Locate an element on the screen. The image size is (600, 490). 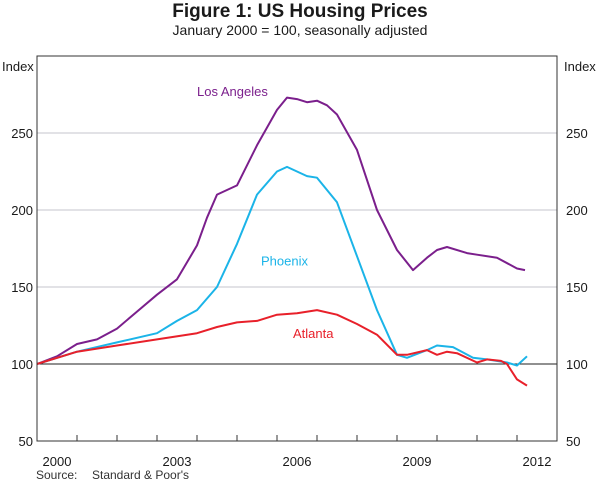
series-label-los-angeles: Los Angeles is located at coordinates (232, 91).